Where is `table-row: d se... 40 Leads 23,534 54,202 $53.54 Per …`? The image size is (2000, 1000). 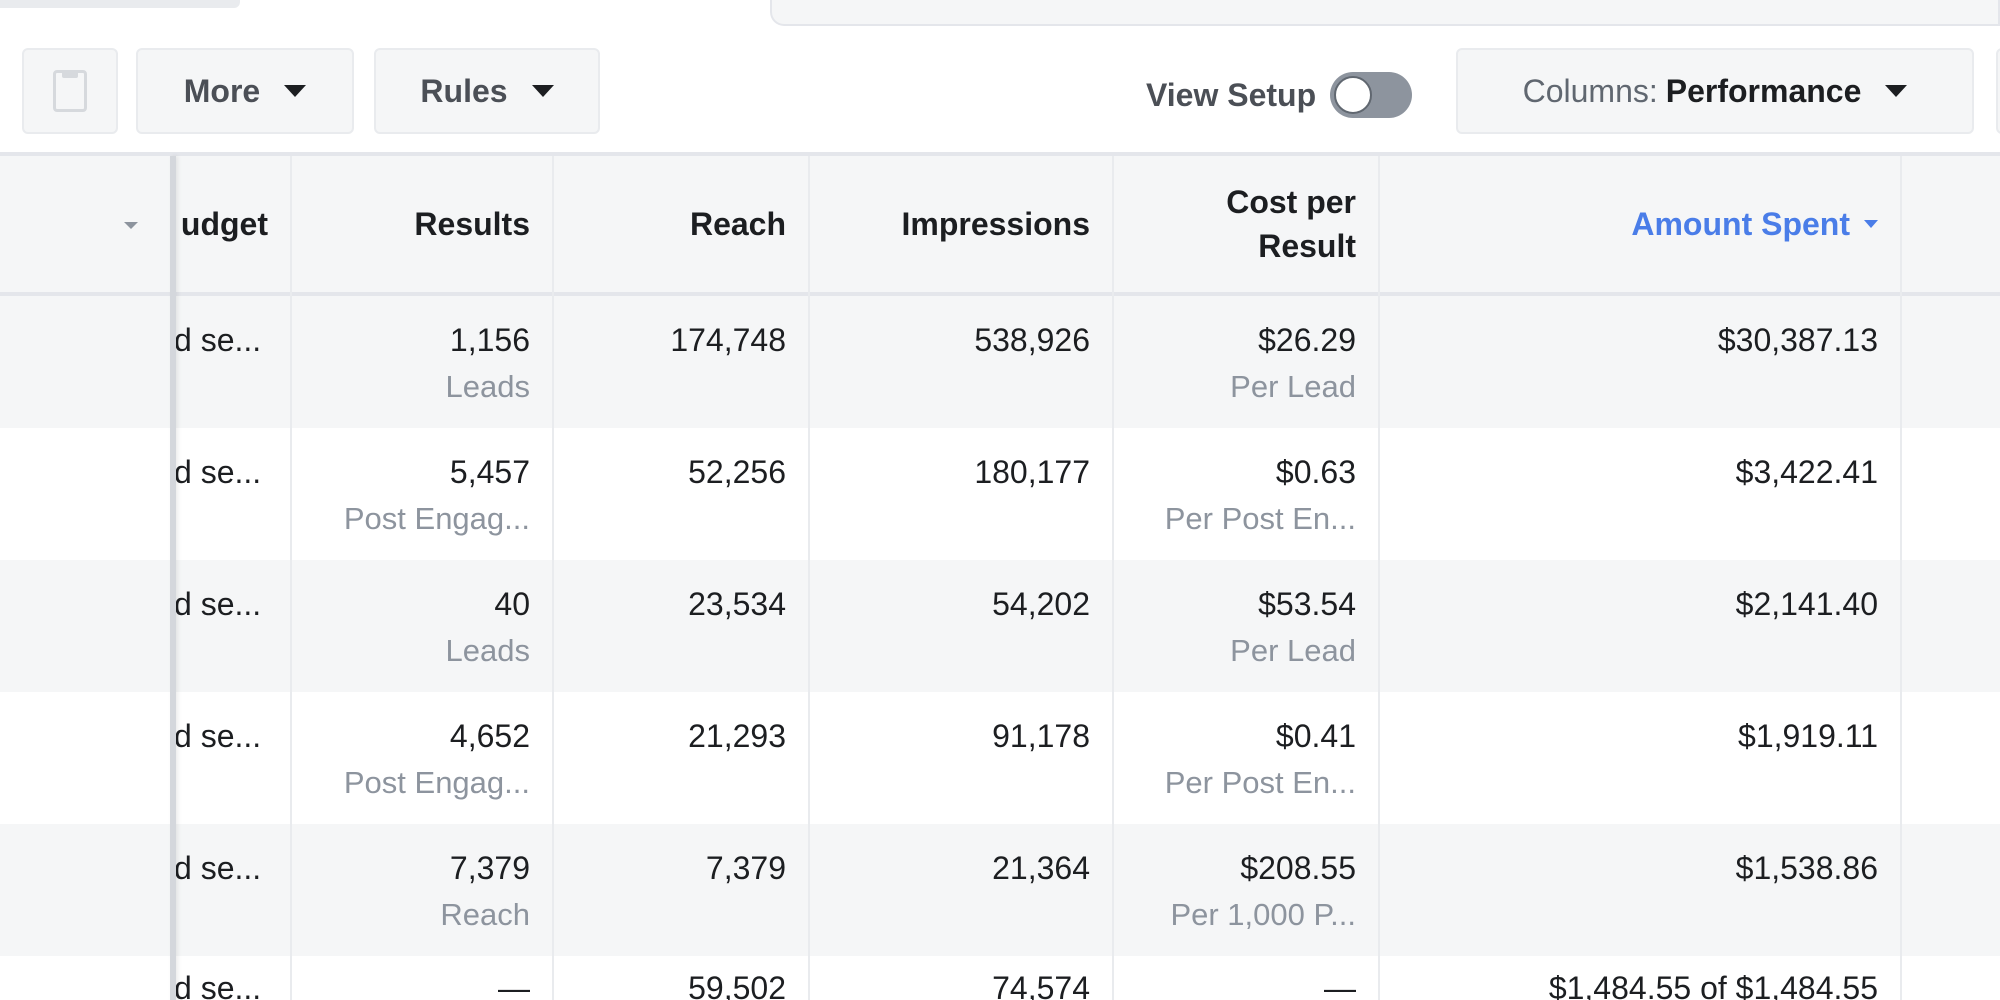 table-row: d se... 40 Leads 23,534 54,202 $53.54 Per … is located at coordinates (1000, 626).